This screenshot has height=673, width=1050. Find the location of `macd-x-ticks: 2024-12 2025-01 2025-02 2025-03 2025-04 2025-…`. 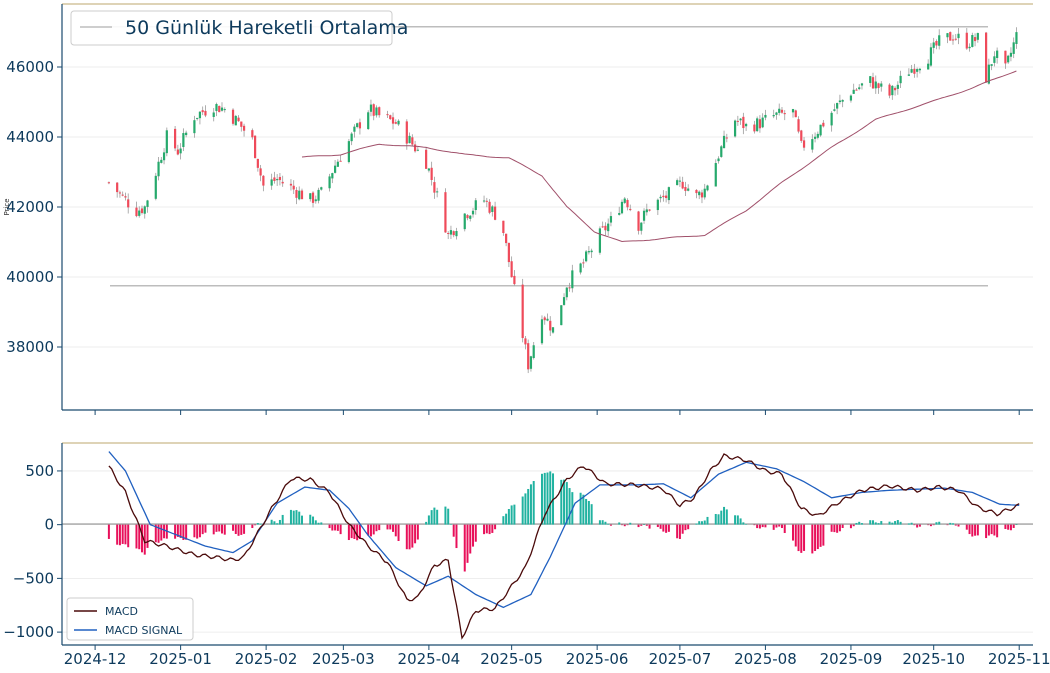

macd-x-ticks: 2024-12 2025-01 2025-02 2025-03 2025-04 2025-… is located at coordinates (557, 656).